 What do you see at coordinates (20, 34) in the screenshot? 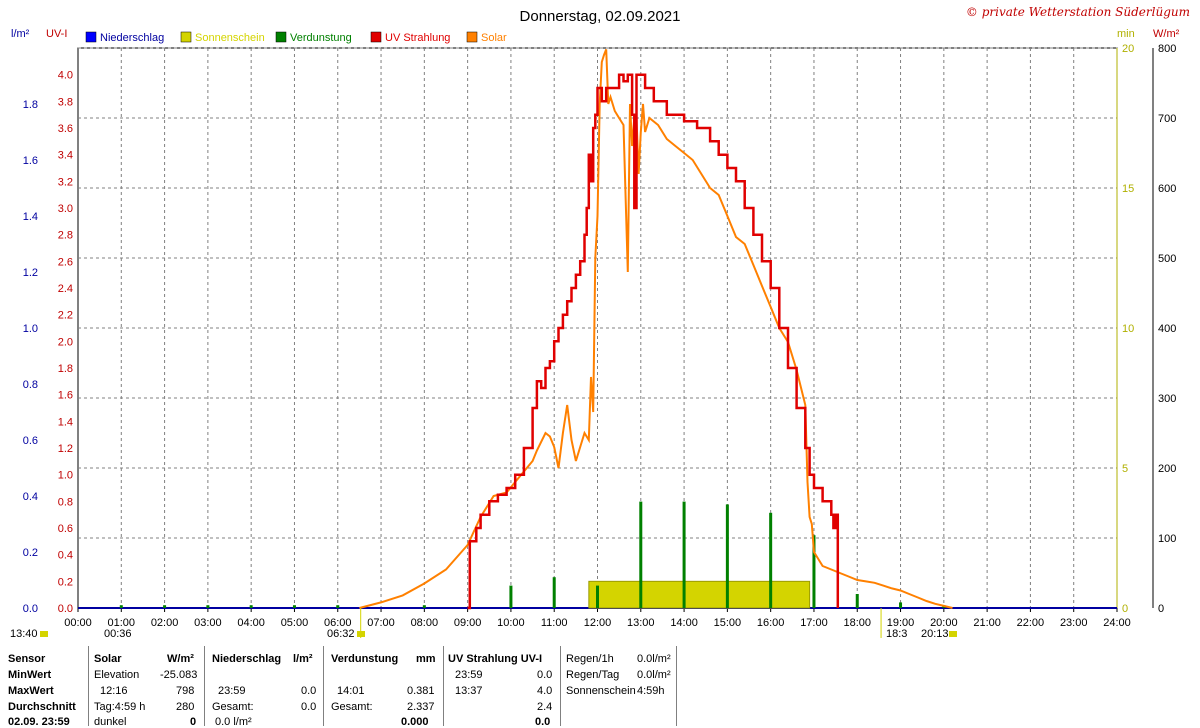
I see `rain-unit: l/m²` at bounding box center [20, 34].